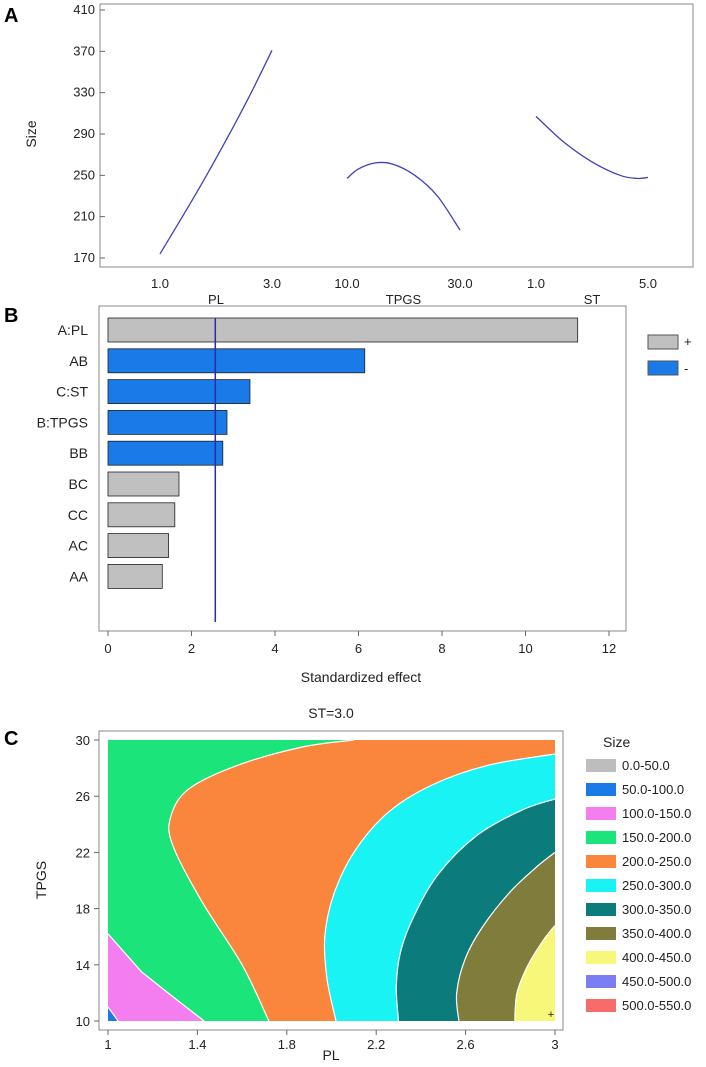 Image resolution: width=706 pixels, height=1067 pixels. I want to click on x-tick-label: 30.0, so click(459, 283).